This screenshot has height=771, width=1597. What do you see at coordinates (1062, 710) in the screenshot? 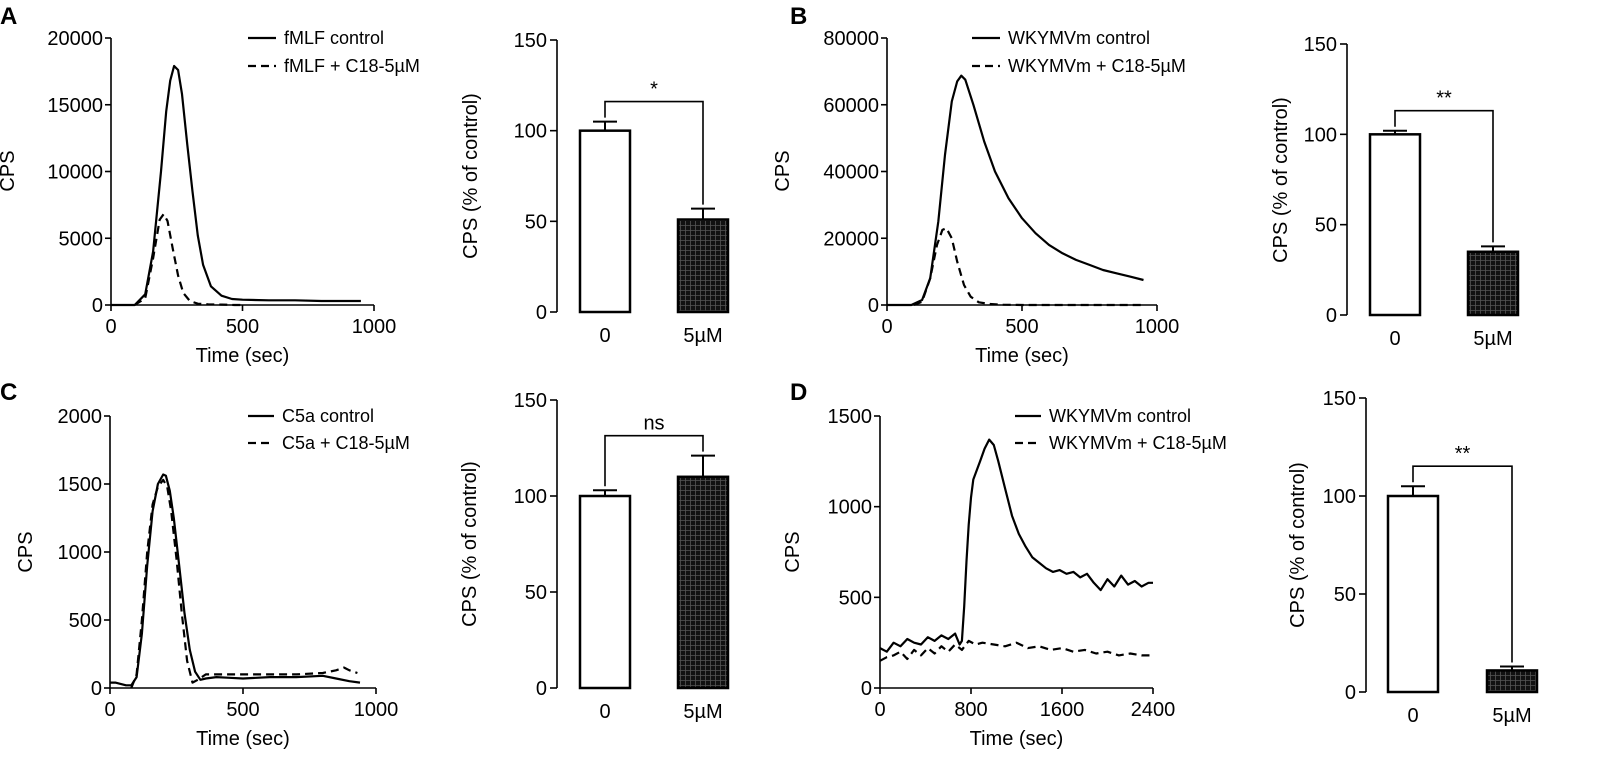
I see `x-tick-label: 1600` at bounding box center [1062, 710].